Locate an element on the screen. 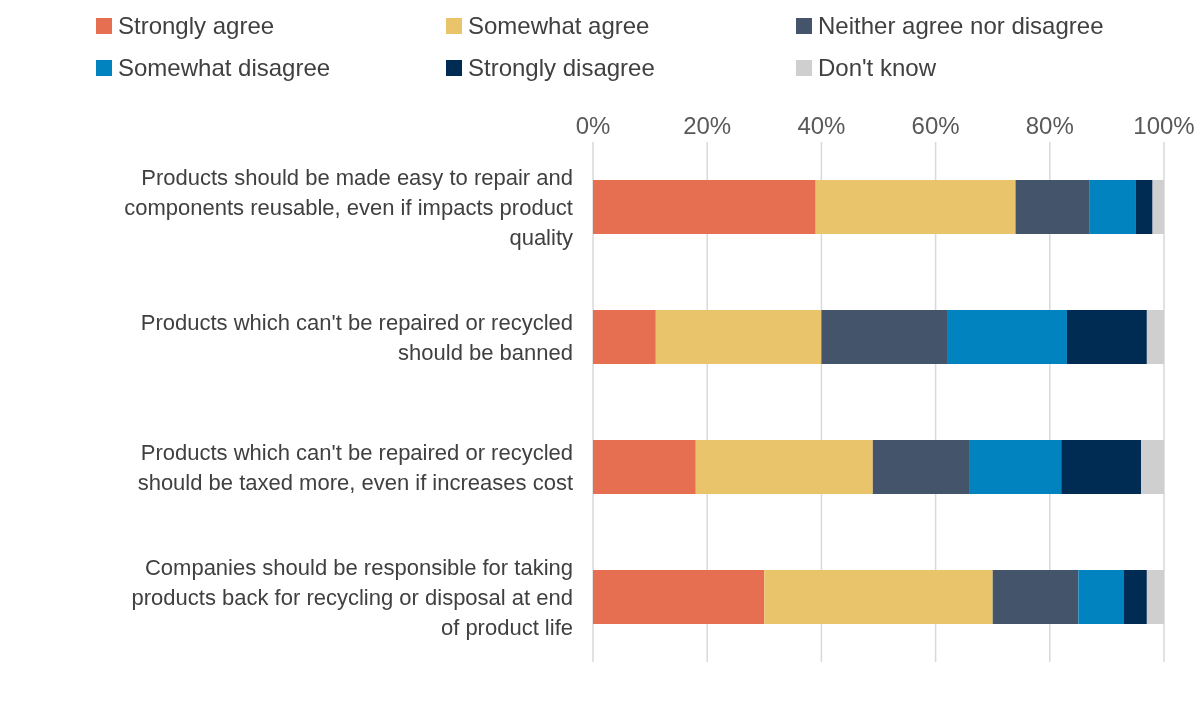 This screenshot has height=714, width=1202. legend-label: Somewhat disagree is located at coordinates (224, 68).